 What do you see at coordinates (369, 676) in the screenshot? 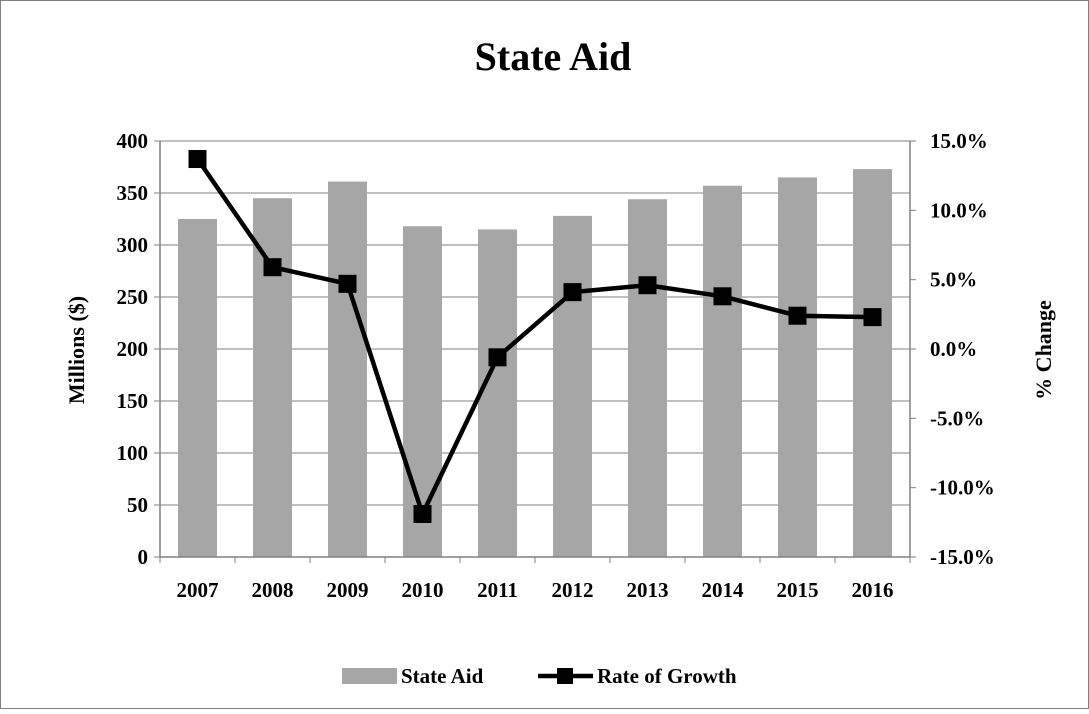
I see `legend-swatch-state-aid` at bounding box center [369, 676].